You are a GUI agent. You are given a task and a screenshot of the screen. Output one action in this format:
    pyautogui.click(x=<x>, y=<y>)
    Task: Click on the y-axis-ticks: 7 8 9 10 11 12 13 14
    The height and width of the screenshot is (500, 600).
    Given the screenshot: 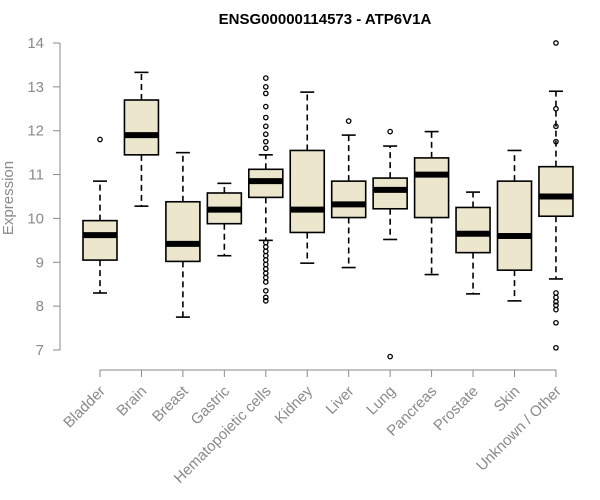 What is the action you would take?
    pyautogui.click(x=43, y=197)
    